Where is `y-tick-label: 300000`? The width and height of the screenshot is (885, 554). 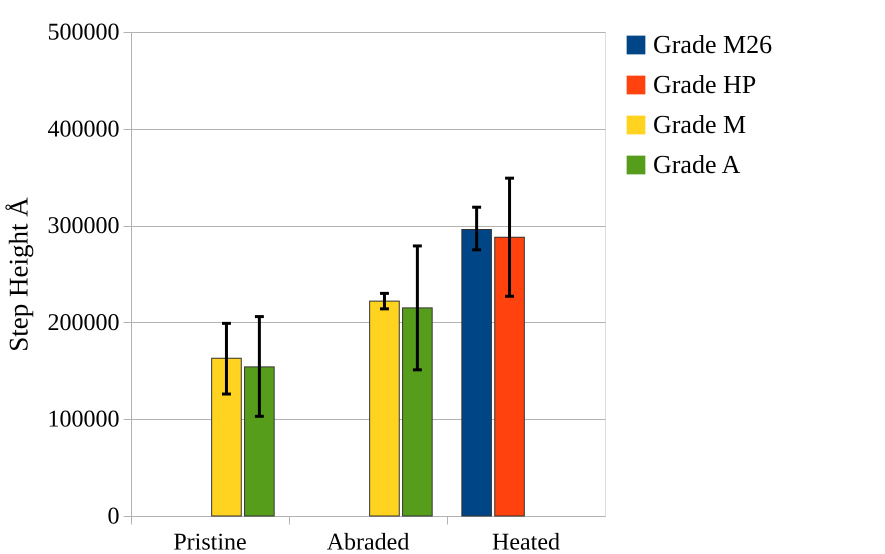 y-tick-label: 300000 is located at coordinates (84, 226).